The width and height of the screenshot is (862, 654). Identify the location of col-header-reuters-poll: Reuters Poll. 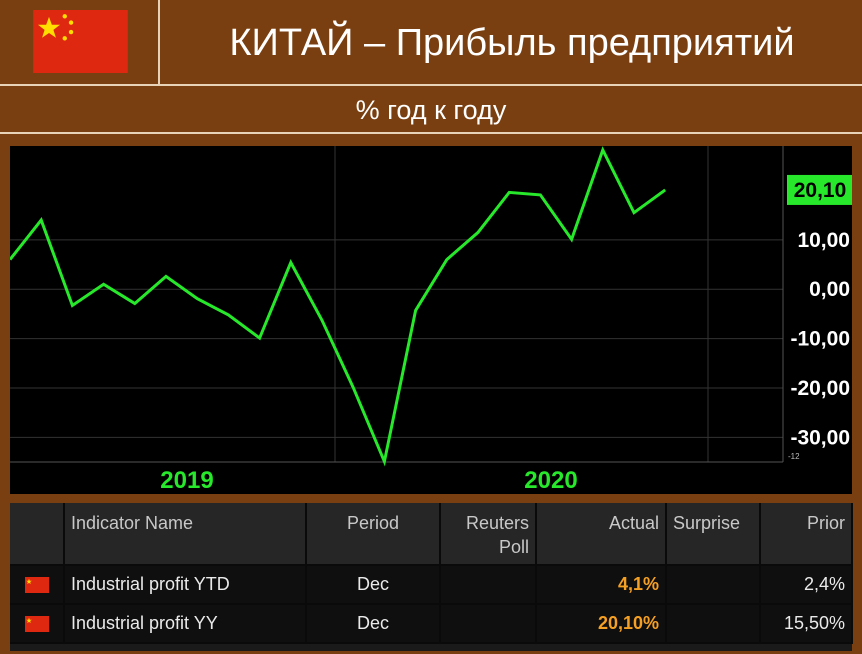
(488, 534).